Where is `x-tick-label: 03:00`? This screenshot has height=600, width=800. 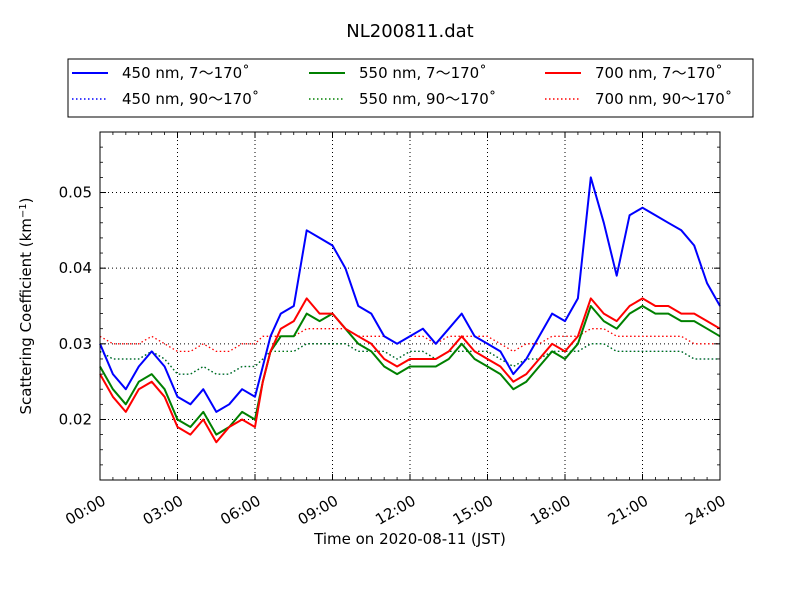
x-tick-label: 03:00 is located at coordinates (163, 510).